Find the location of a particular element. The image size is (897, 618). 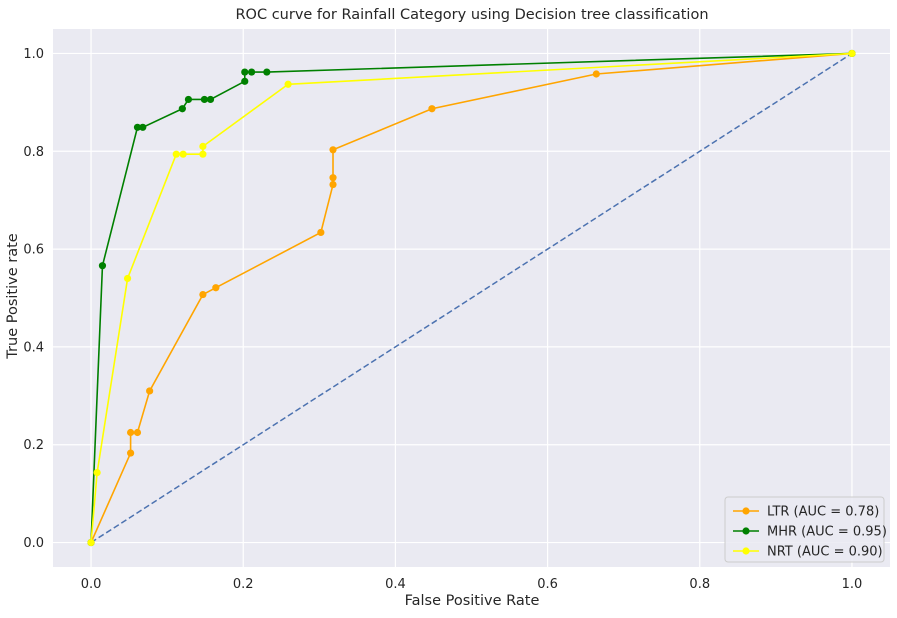

legend-item: NRT (AUC = 0.90) is located at coordinates (808, 552).